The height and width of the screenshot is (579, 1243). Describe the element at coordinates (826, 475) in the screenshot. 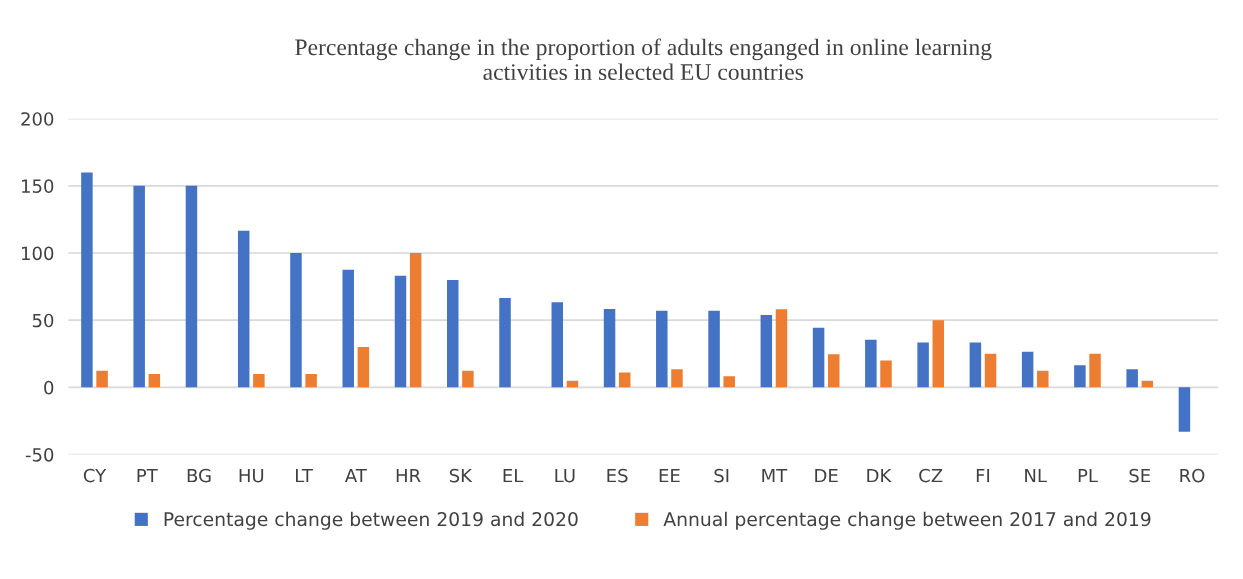

I see `x-tick-label: DE` at that location.